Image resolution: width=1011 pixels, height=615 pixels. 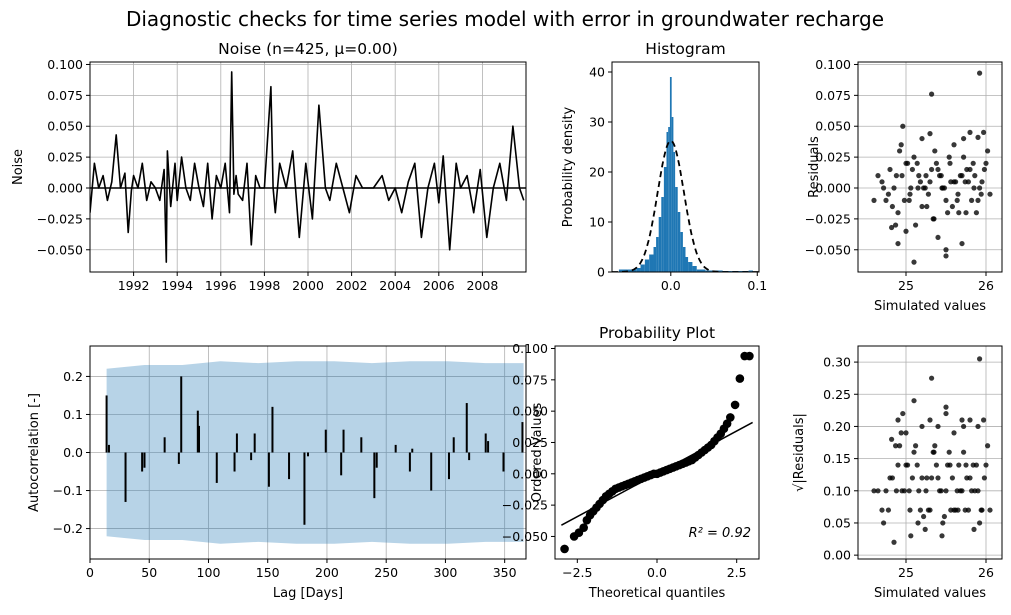 What do you see at coordinates (134, 285) in the screenshot?
I see `x-tick-label: 1992` at bounding box center [134, 285].